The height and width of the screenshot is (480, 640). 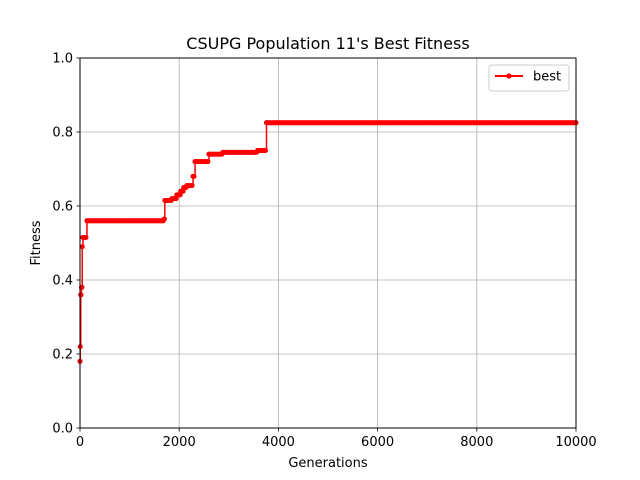 I want to click on legend: best, so click(x=529, y=78).